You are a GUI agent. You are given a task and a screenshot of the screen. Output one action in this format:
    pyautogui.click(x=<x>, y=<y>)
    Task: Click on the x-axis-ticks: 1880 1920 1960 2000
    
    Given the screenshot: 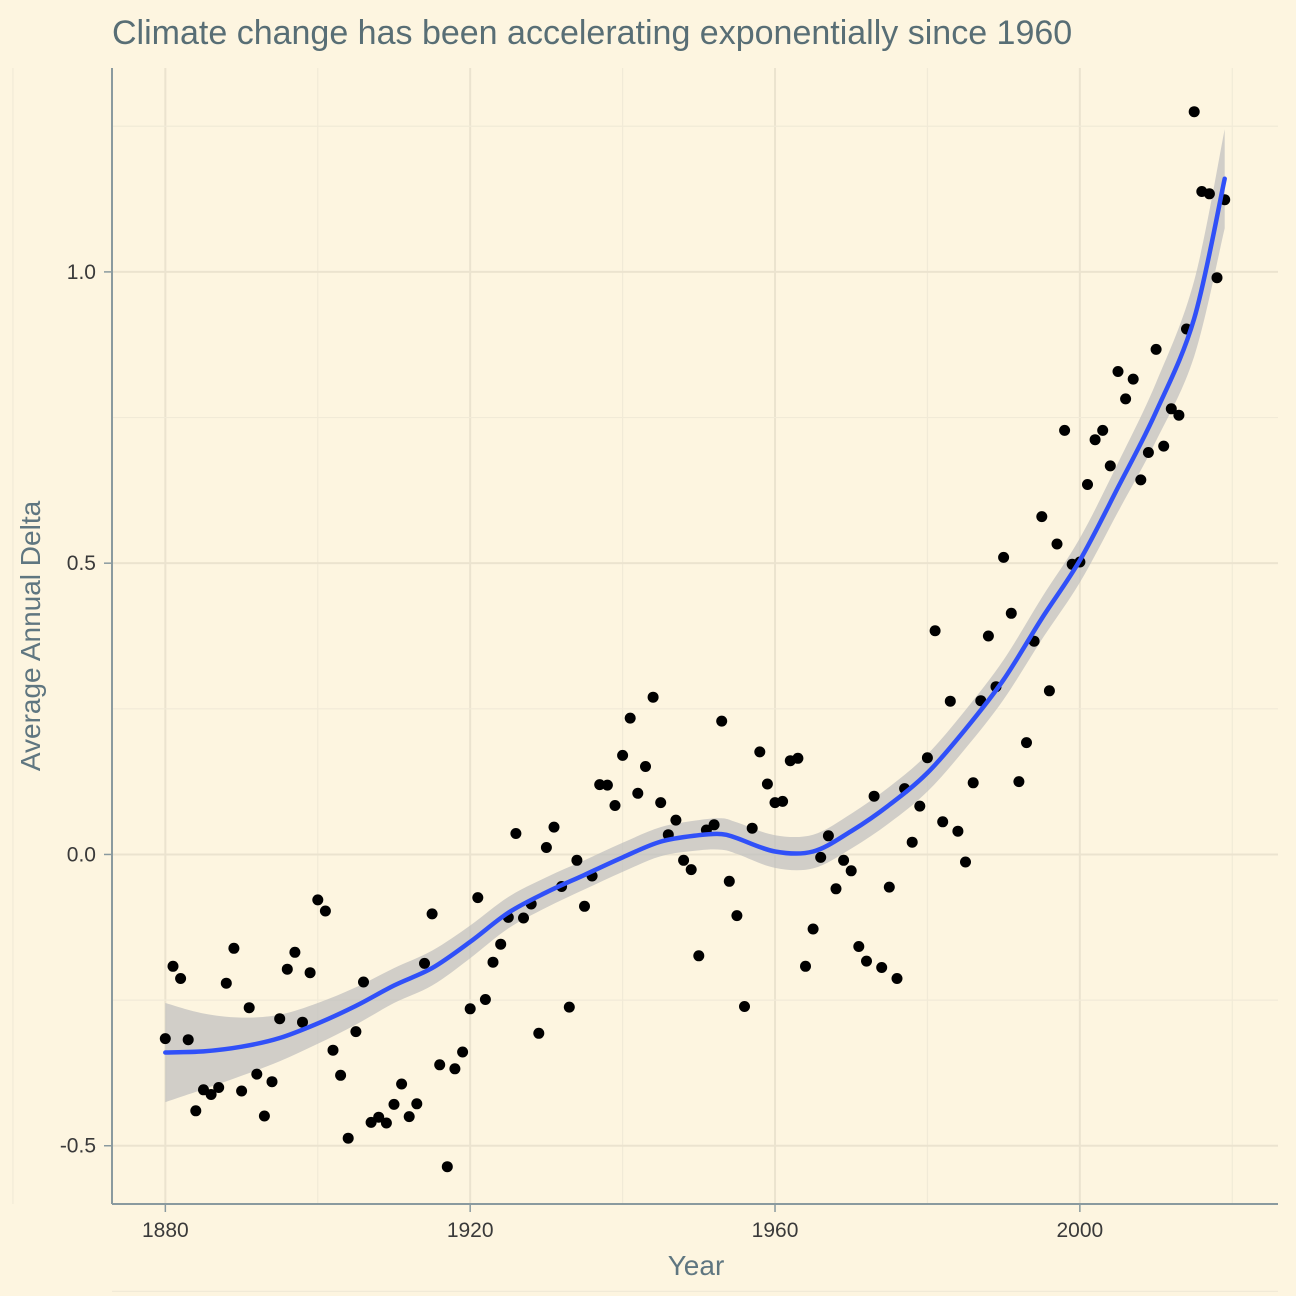 What is the action you would take?
    pyautogui.click(x=622, y=1223)
    